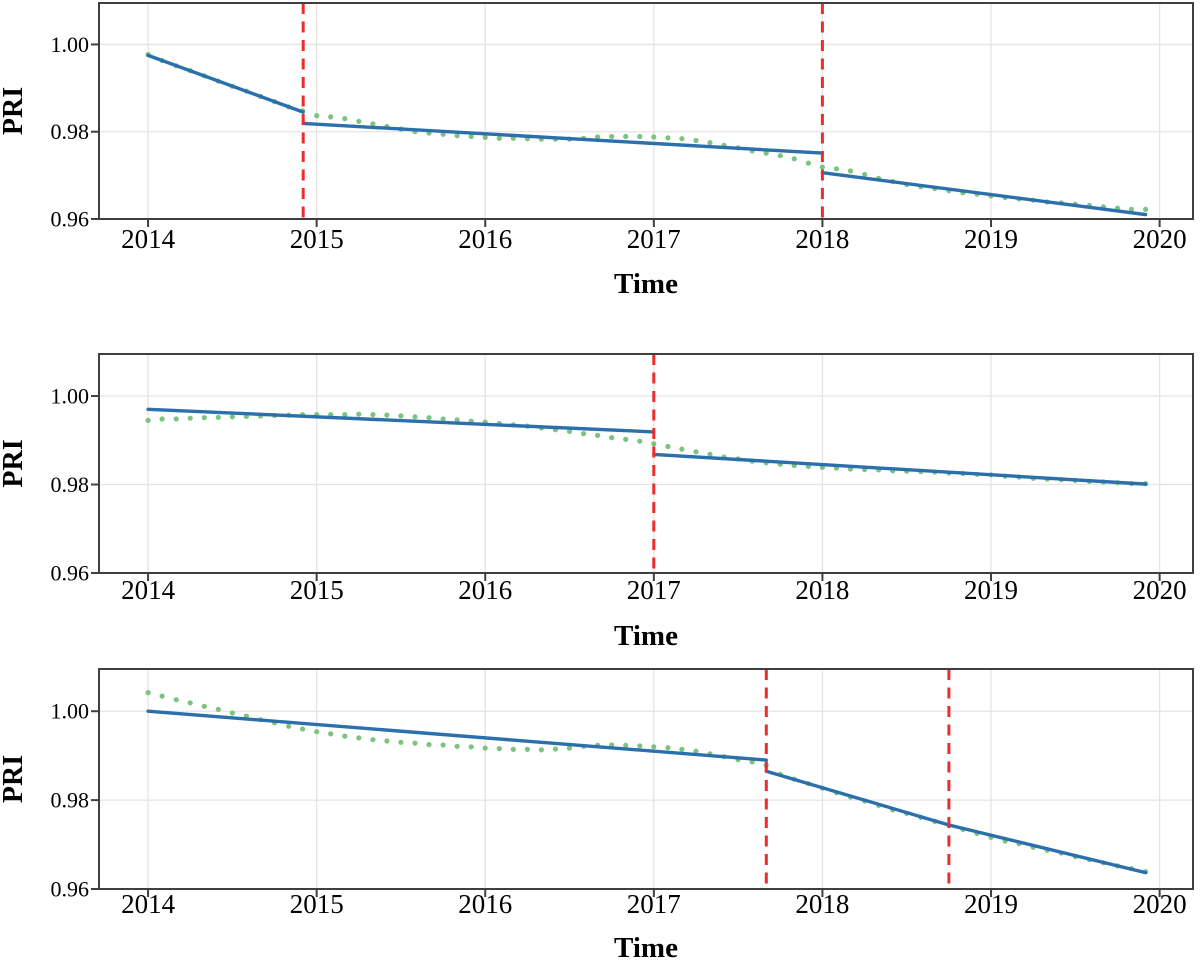 The width and height of the screenshot is (1200, 969). I want to click on y-axis-title: PRI, so click(14, 463).